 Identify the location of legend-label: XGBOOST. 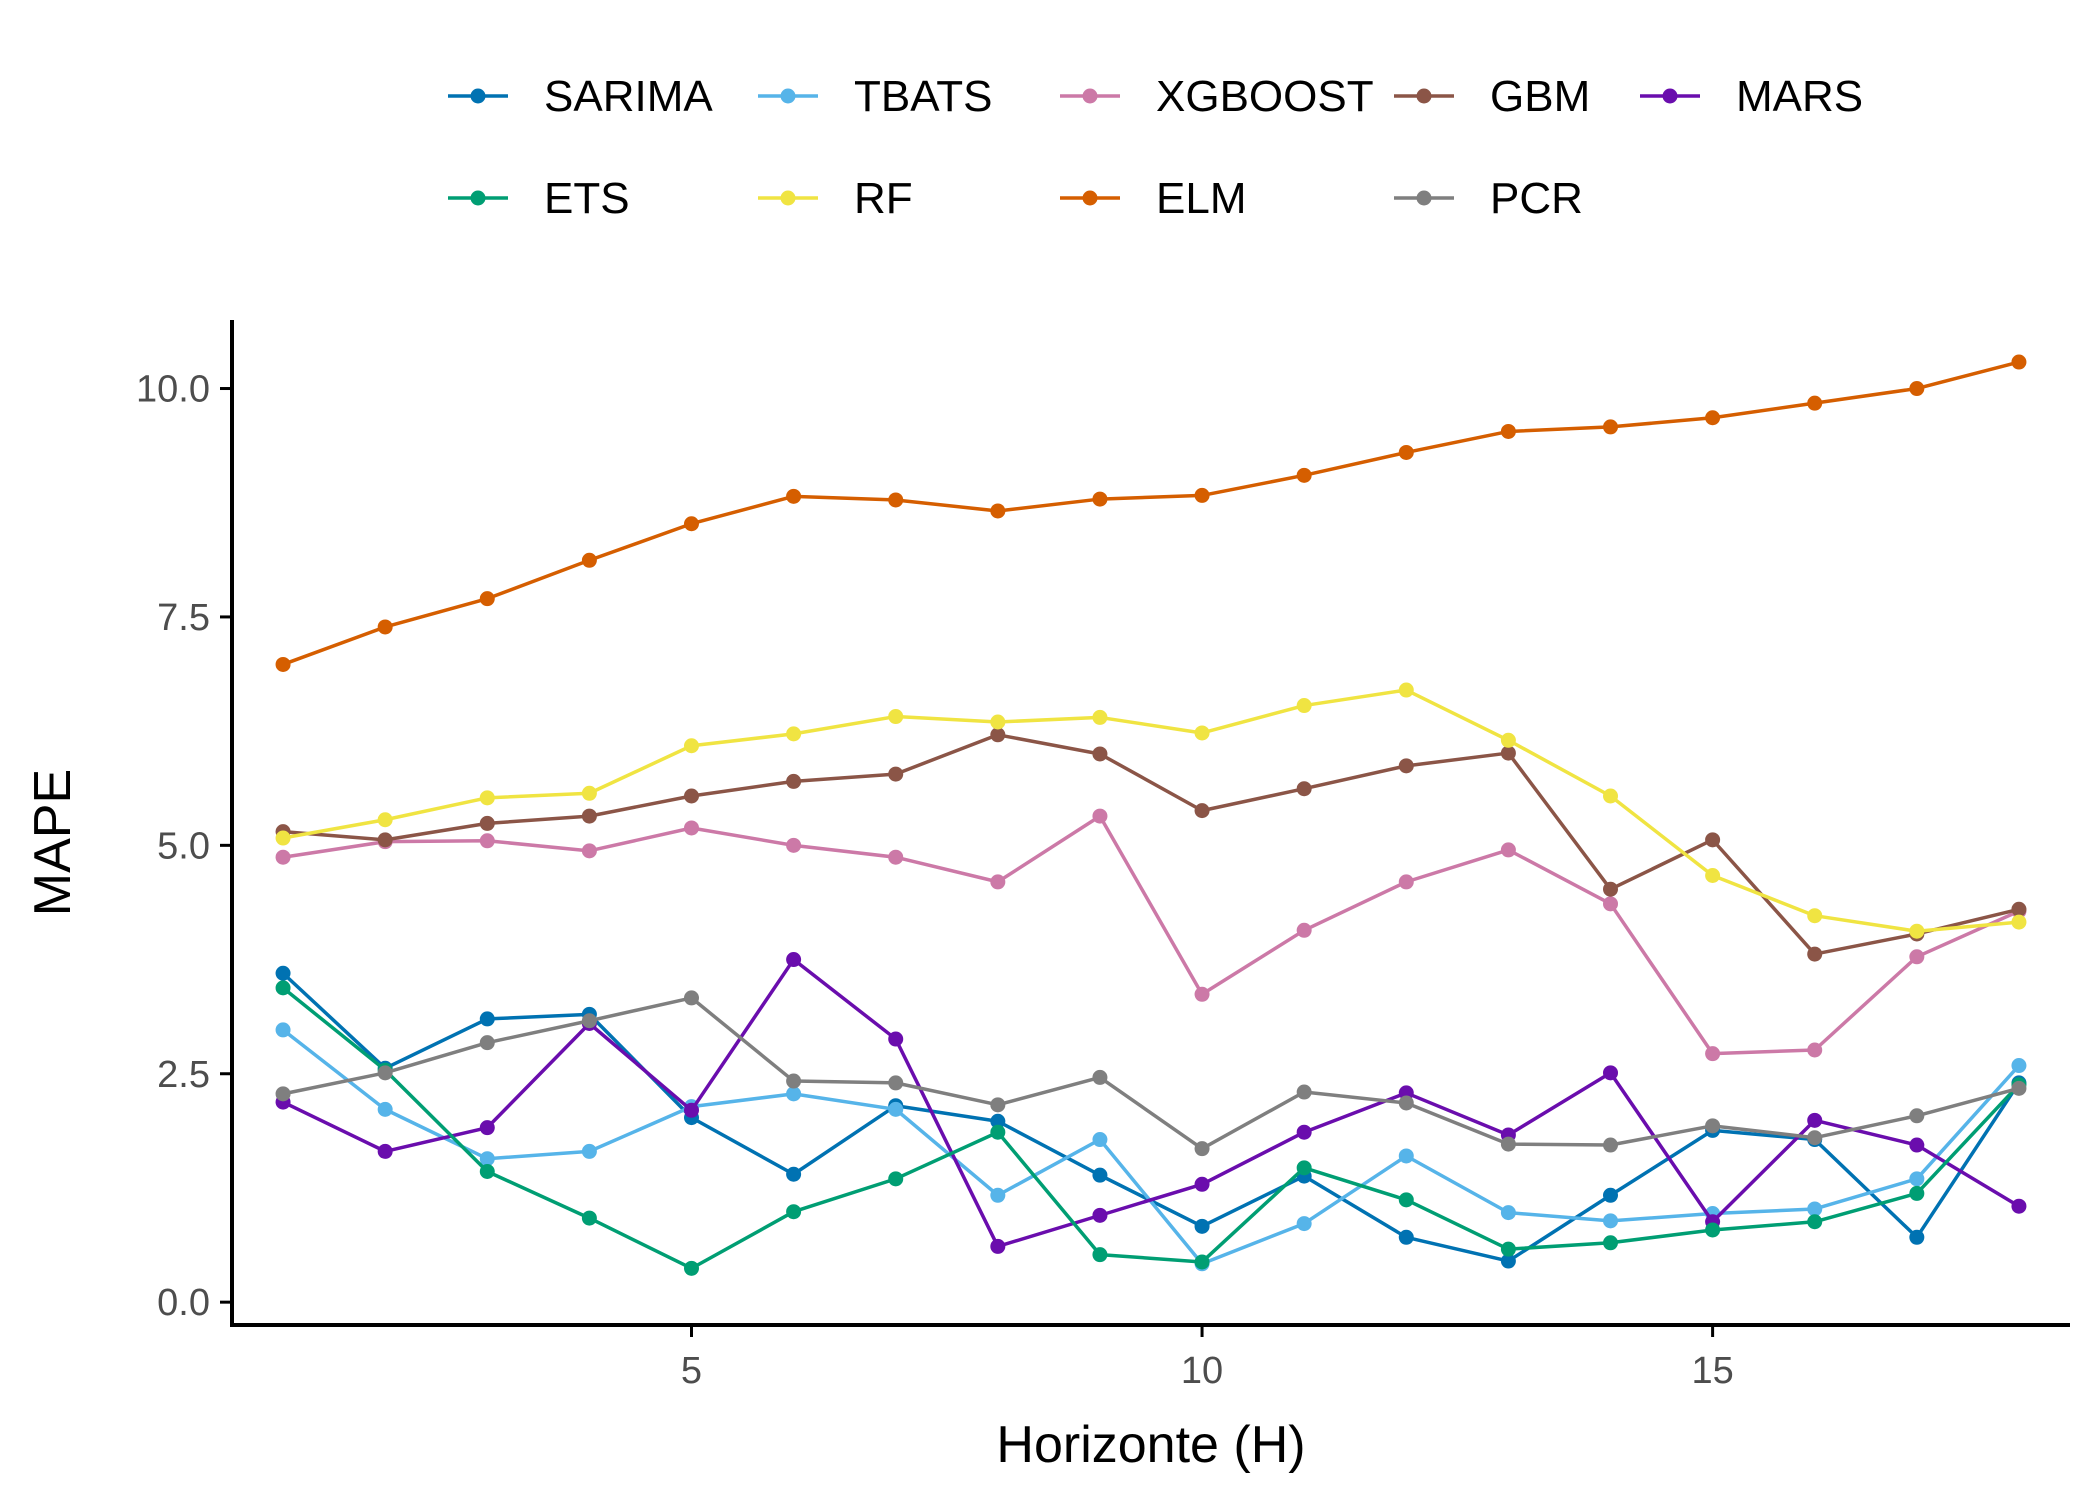
(1265, 96).